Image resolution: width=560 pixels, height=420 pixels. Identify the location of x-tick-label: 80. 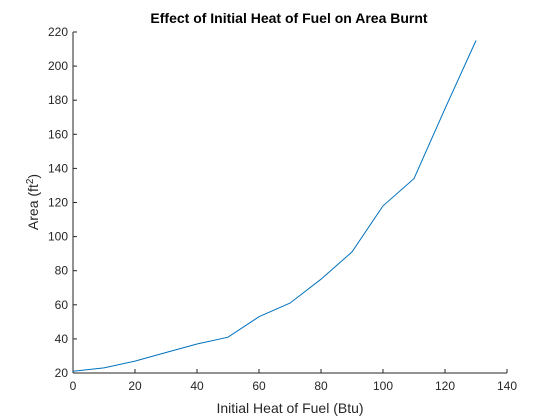
(321, 386).